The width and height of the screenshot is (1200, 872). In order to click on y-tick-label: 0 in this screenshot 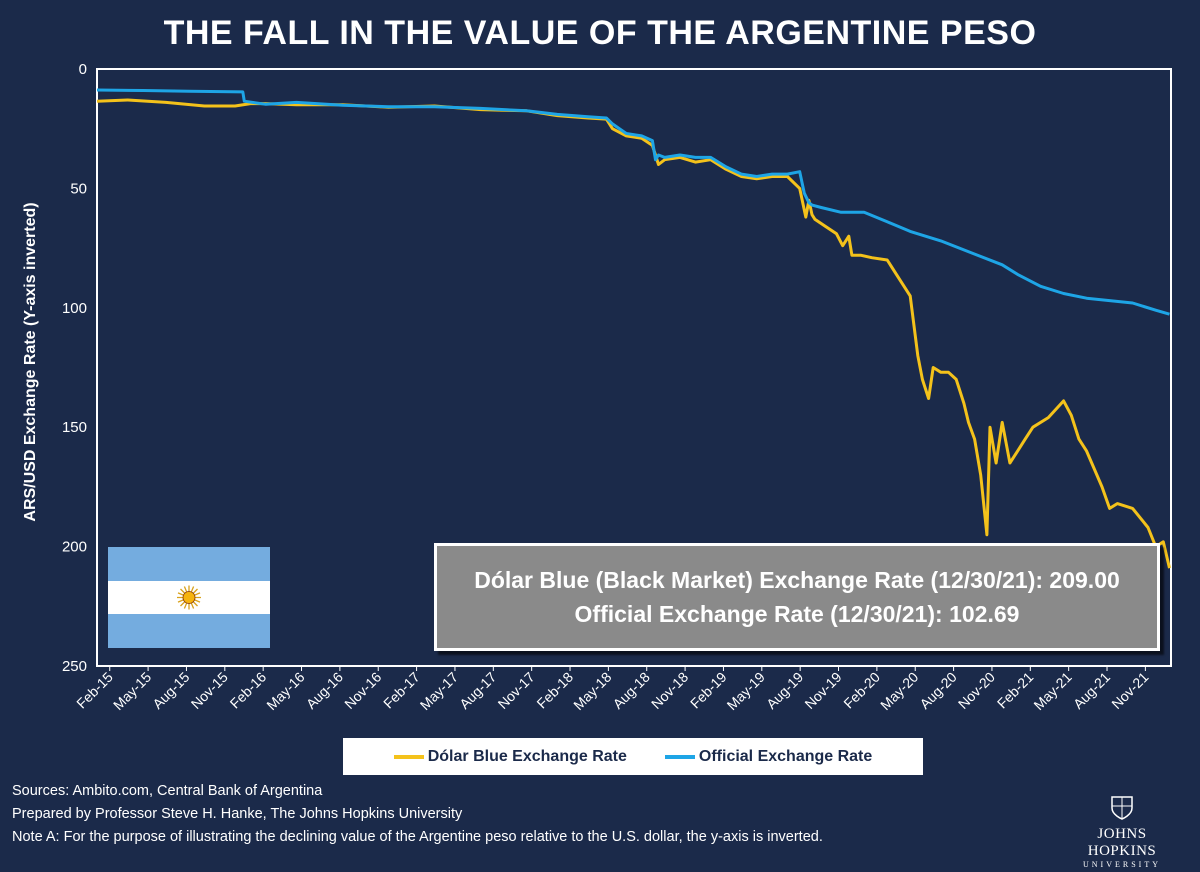, I will do `click(83, 69)`.